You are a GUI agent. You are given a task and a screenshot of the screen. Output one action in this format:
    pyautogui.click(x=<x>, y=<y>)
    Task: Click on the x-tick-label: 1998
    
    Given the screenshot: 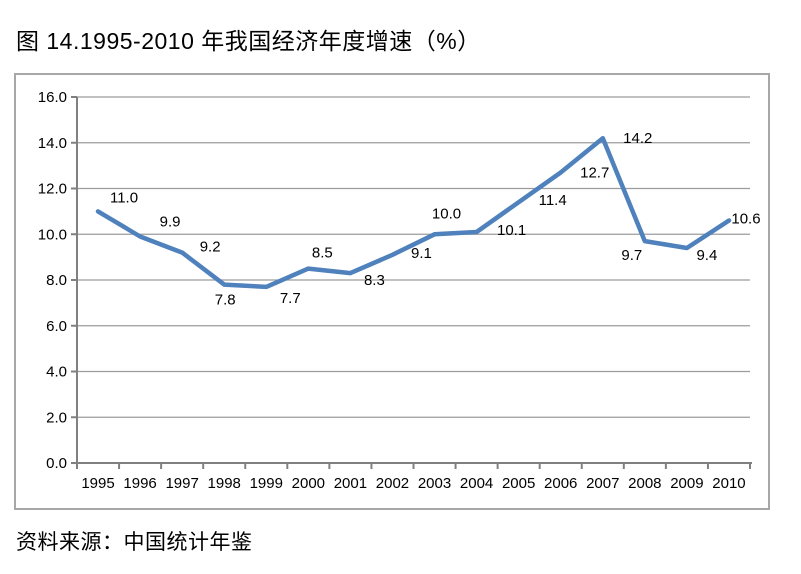 What is the action you would take?
    pyautogui.click(x=224, y=483)
    